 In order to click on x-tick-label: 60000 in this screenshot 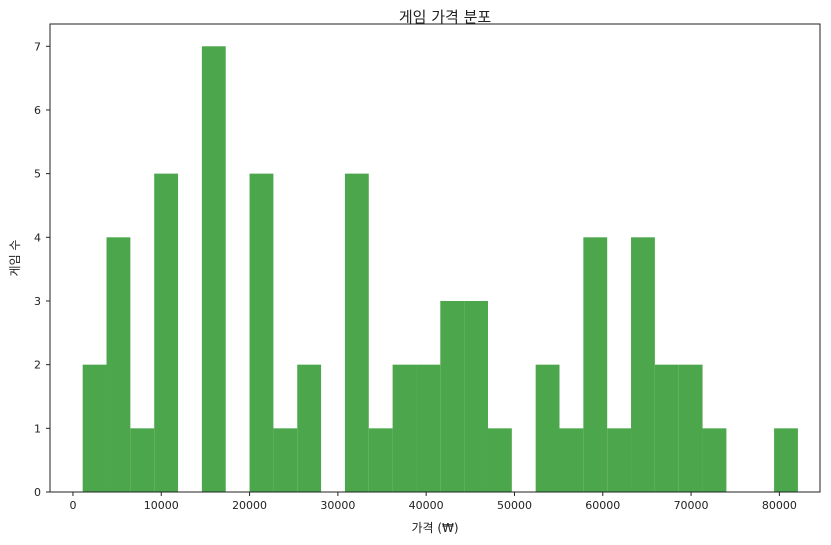, I will do `click(602, 505)`.